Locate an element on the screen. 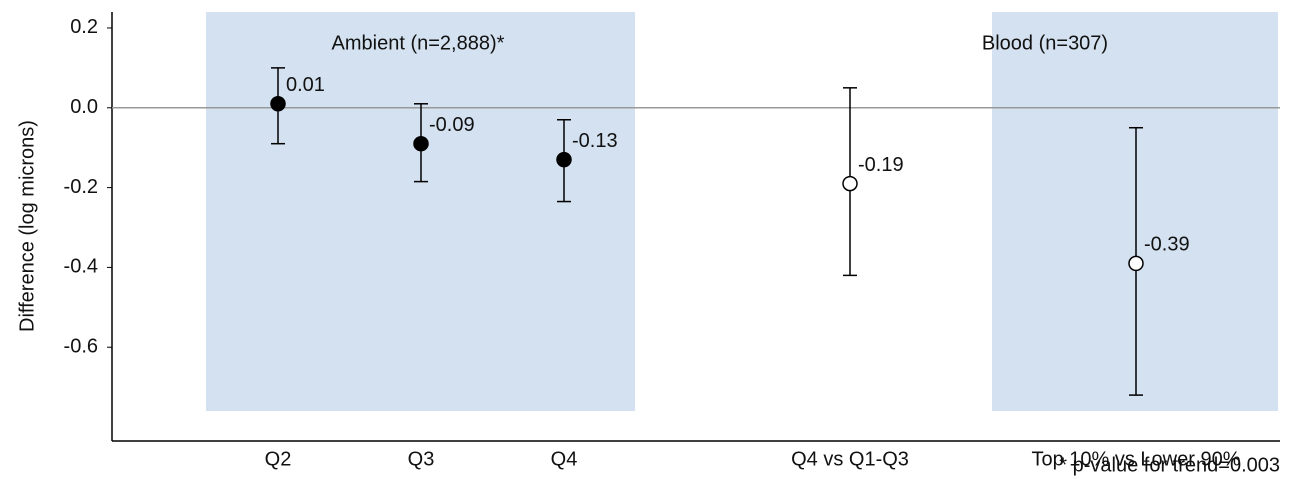 Image resolution: width=1291 pixels, height=479 pixels. panel-label: Blood (n=307) is located at coordinates (1045, 43).